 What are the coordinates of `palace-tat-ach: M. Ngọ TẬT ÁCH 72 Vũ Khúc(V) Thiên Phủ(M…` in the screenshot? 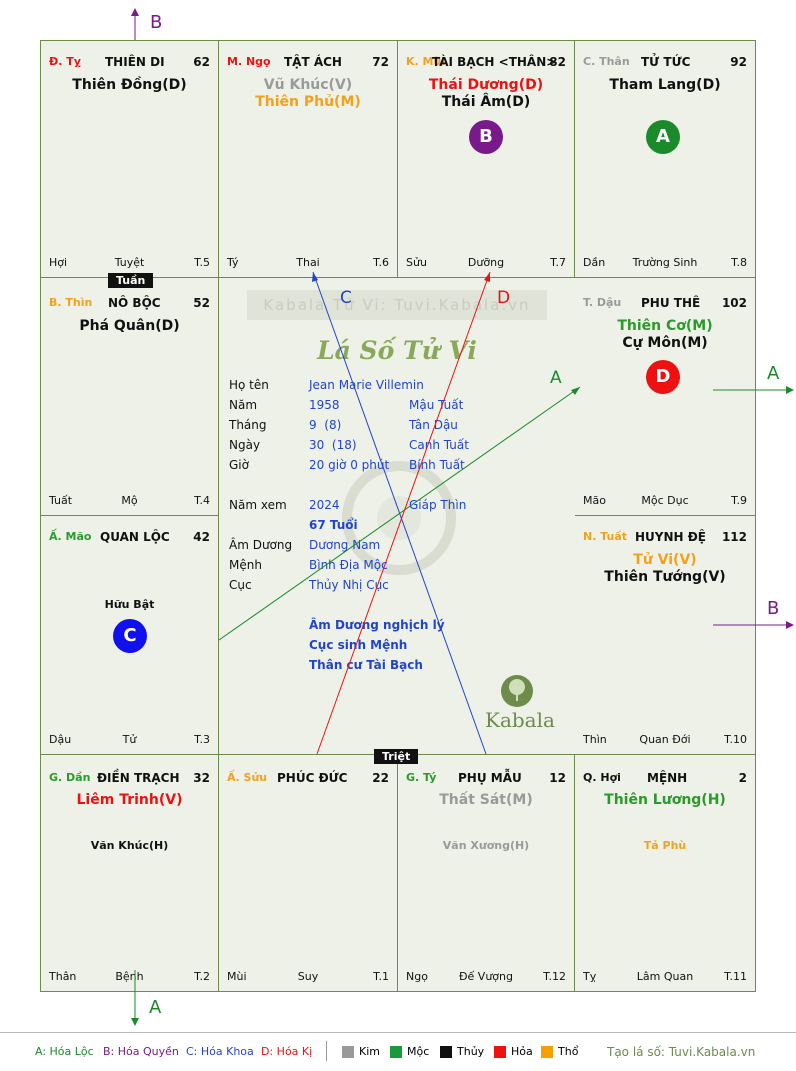 It's located at (308, 159).